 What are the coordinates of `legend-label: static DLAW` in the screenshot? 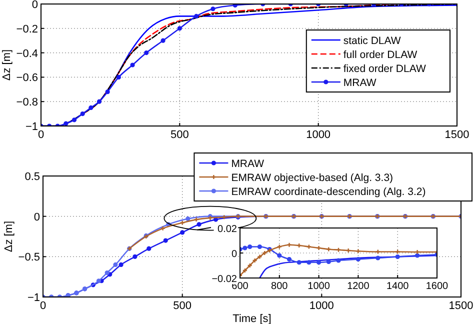 It's located at (372, 41).